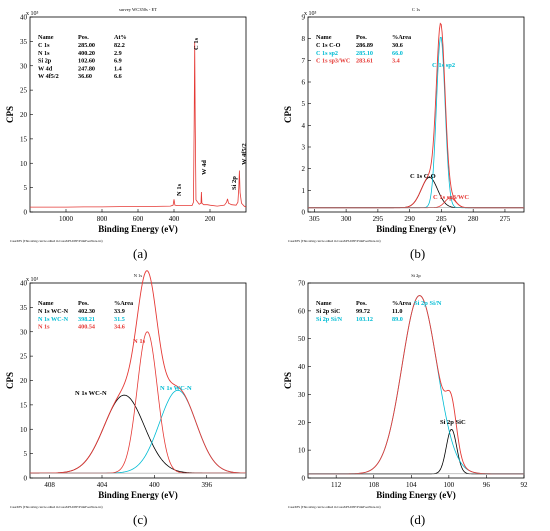  I want to click on table-row-value: 2.9, so click(118, 53).